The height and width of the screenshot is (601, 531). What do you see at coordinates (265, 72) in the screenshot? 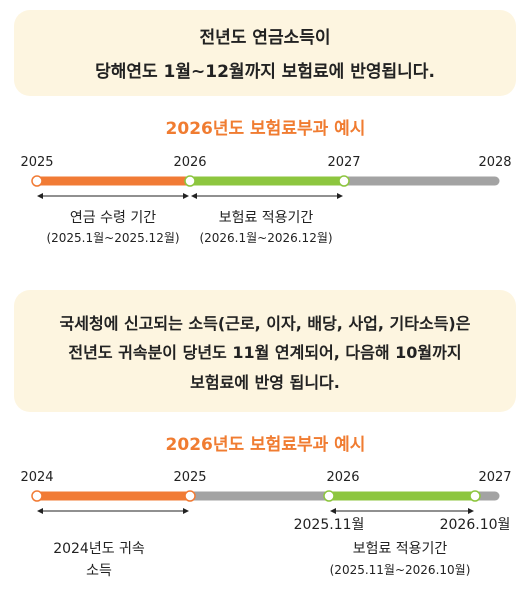
I see `info-text-line: 당해연도 1월~12월까지 보험료에 반영됩니다.` at bounding box center [265, 72].